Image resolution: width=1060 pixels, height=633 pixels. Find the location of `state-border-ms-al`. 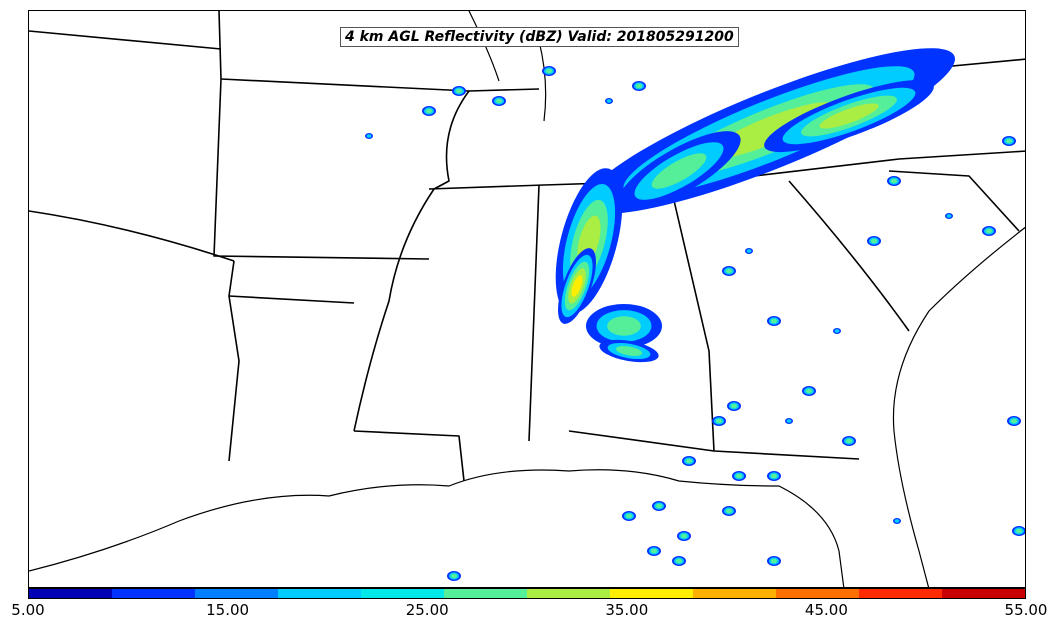

state-border-ms-al is located at coordinates (534, 313).